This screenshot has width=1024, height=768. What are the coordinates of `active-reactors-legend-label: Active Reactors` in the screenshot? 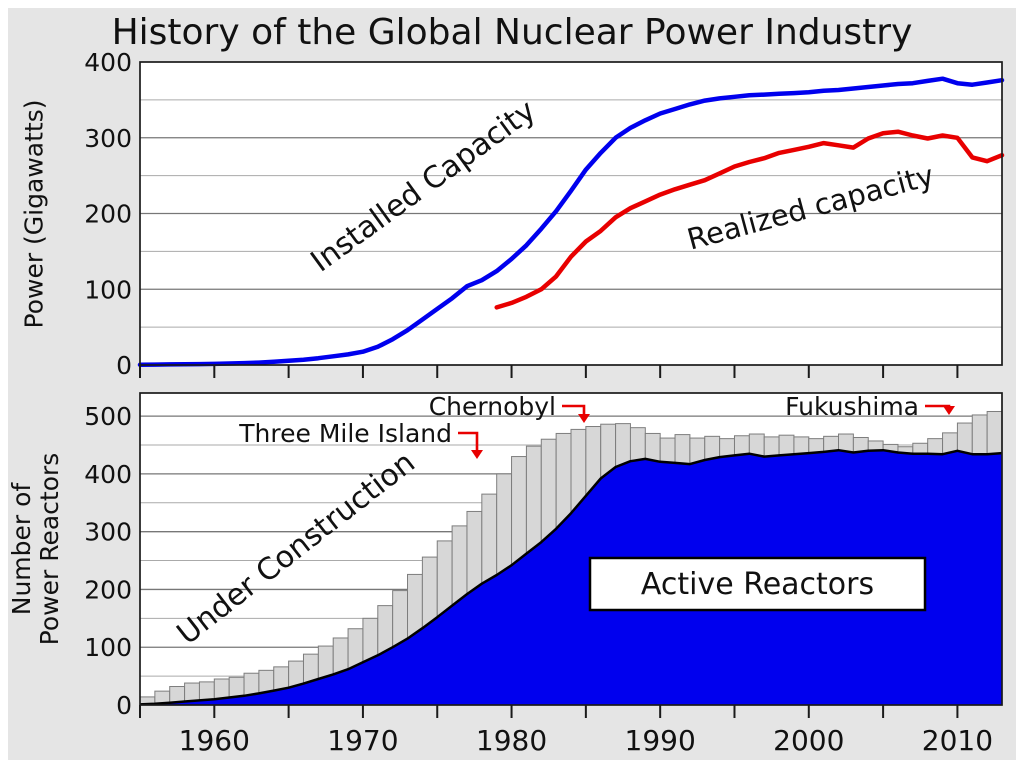 It's located at (757, 584).